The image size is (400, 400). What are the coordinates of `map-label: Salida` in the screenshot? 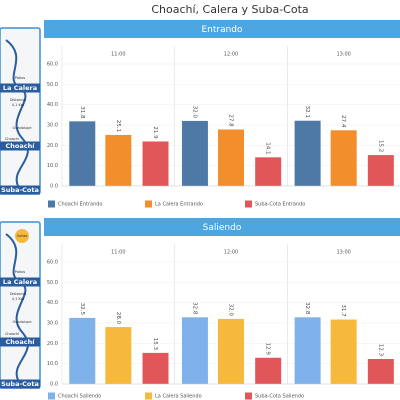 It's located at (22, 236).